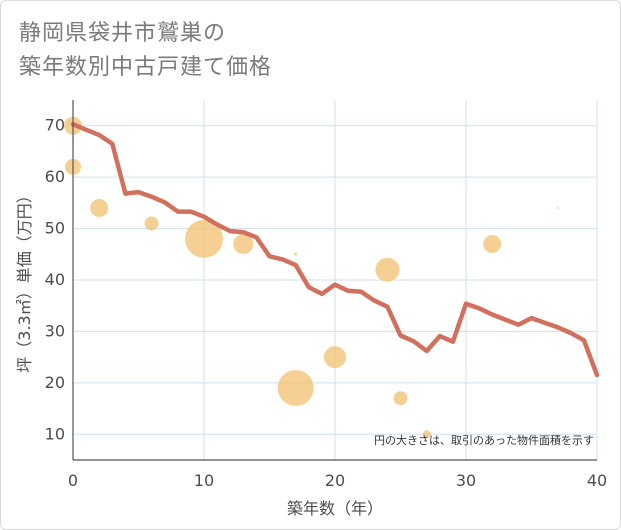  What do you see at coordinates (484, 440) in the screenshot?
I see `bubble-size-note: 円の大きさは、取引のあった物件面積を示す` at bounding box center [484, 440].